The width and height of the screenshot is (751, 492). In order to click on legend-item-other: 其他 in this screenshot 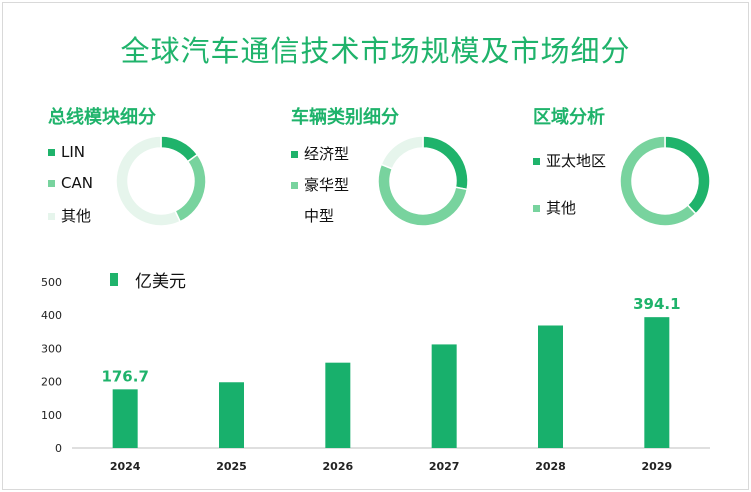, I will do `click(69, 215)`.